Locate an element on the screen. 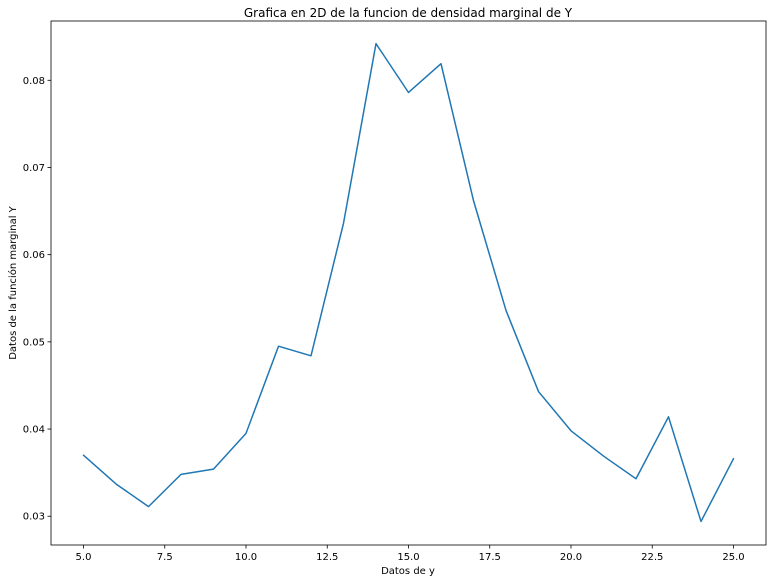 Image resolution: width=772 pixels, height=583 pixels. y-axis-title: Datos de la función marginal Y is located at coordinates (13, 282).